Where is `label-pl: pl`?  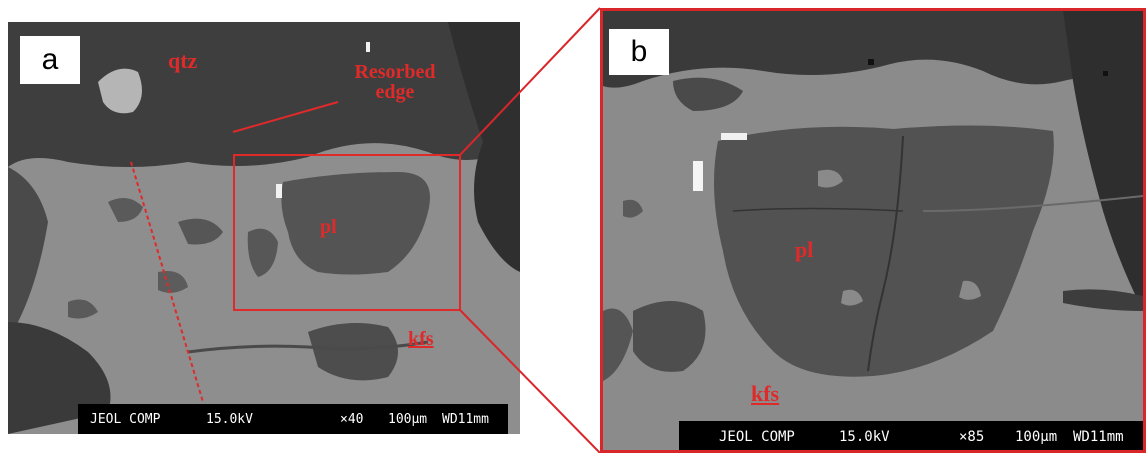 label-pl: pl is located at coordinates (328, 227).